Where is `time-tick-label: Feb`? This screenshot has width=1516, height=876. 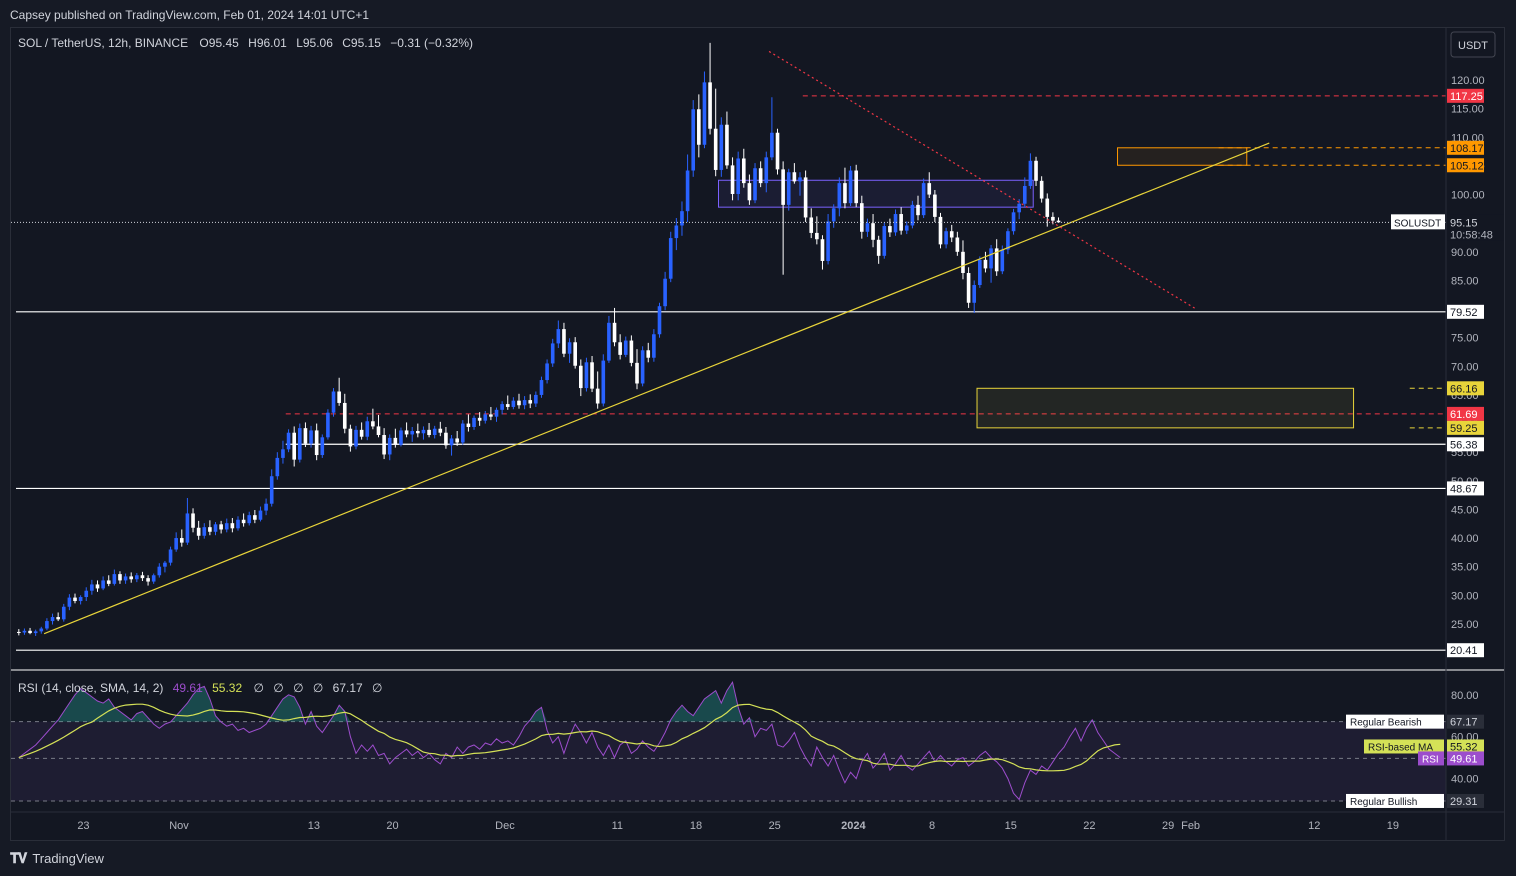
time-tick-label: Feb is located at coordinates (1190, 826).